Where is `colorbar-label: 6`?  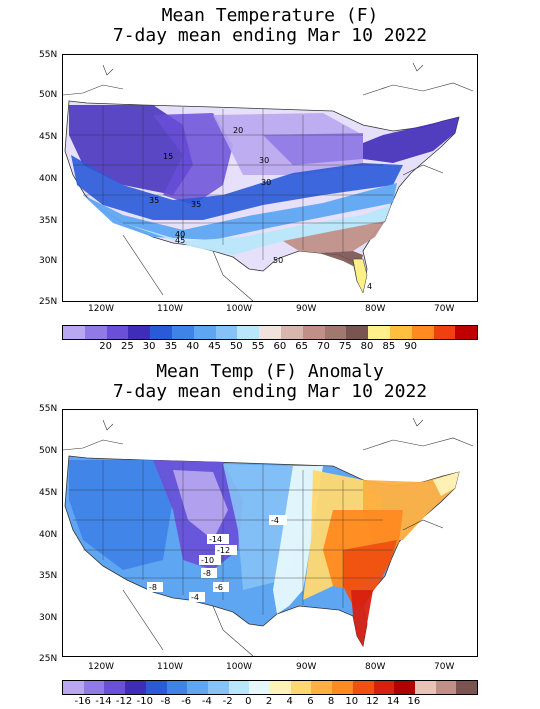
colorbar-label: 6 is located at coordinates (310, 701).